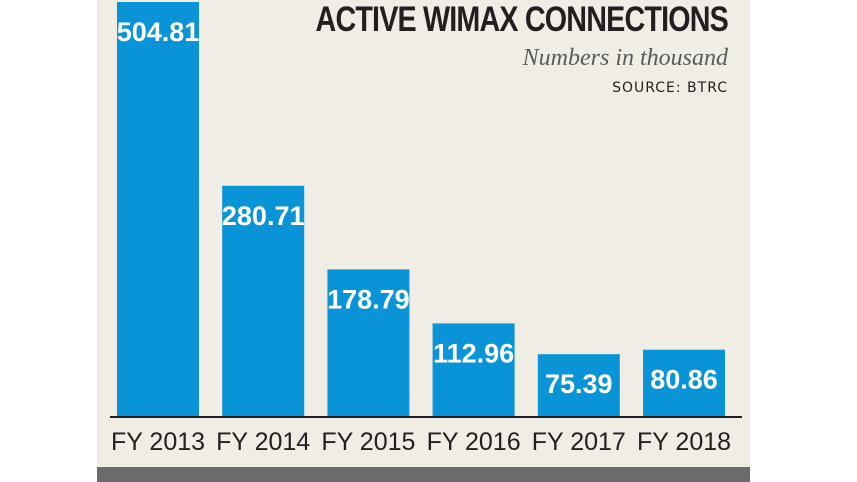 This screenshot has width=857, height=482. What do you see at coordinates (684, 442) in the screenshot?
I see `x-tick-label: FY 2018` at bounding box center [684, 442].